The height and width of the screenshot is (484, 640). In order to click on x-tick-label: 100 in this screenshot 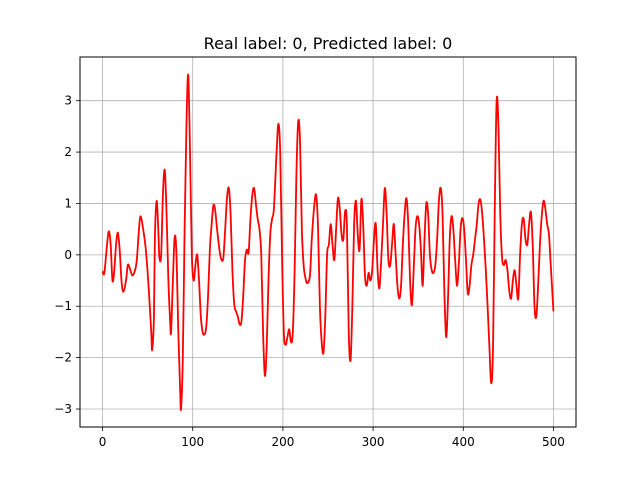, I will do `click(192, 442)`.